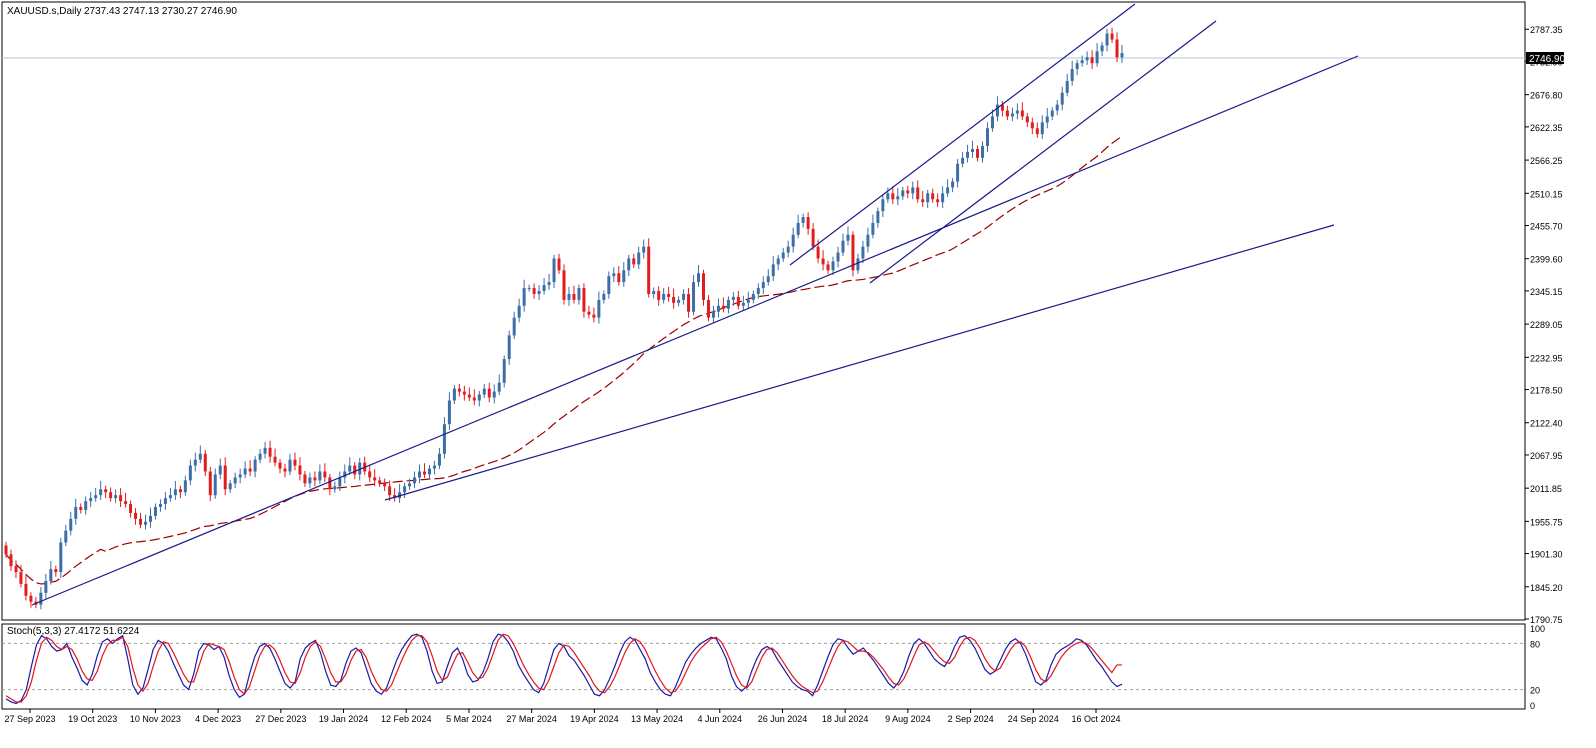  I want to click on price-tick-label: 2622.35, so click(1546, 128).